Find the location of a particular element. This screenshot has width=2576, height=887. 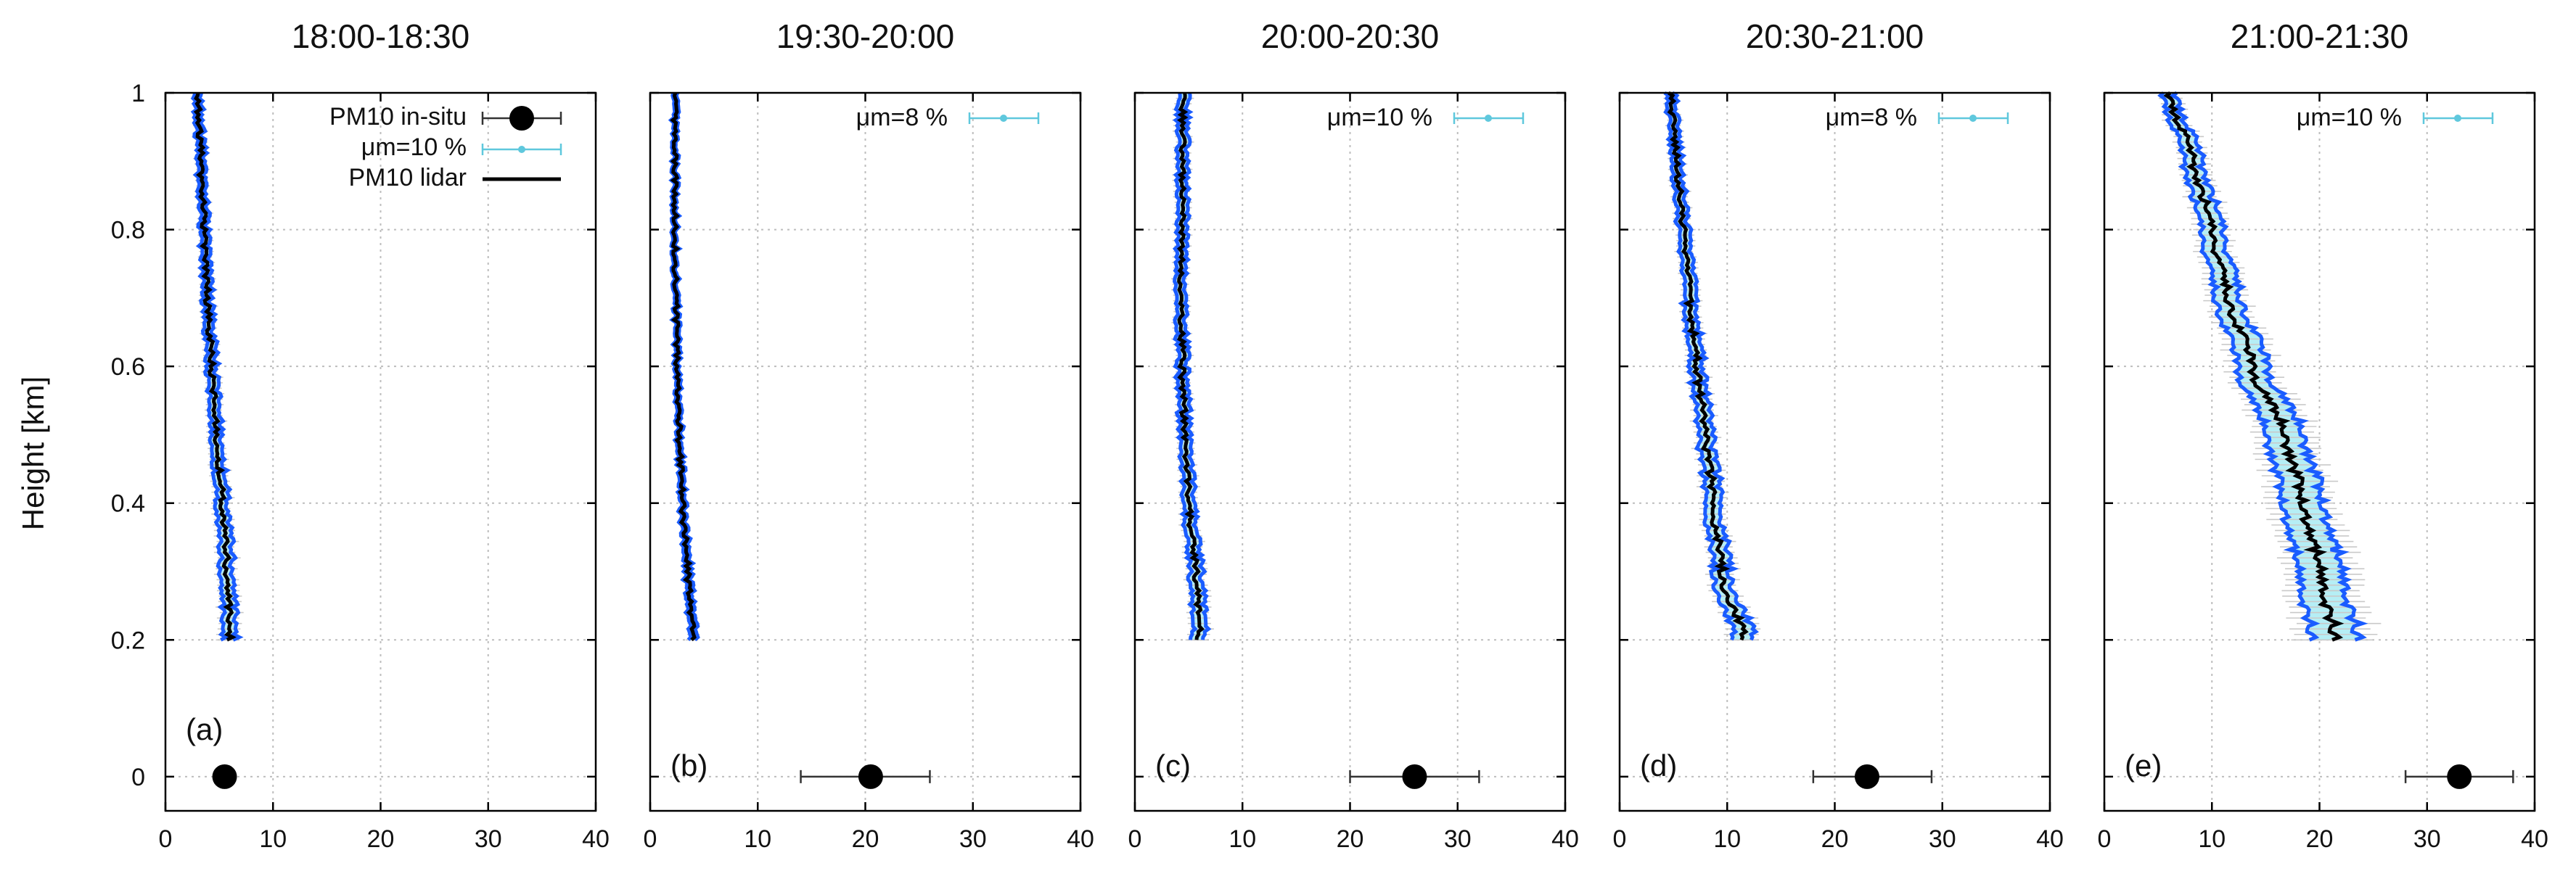

panel-label: (b) is located at coordinates (688, 765).